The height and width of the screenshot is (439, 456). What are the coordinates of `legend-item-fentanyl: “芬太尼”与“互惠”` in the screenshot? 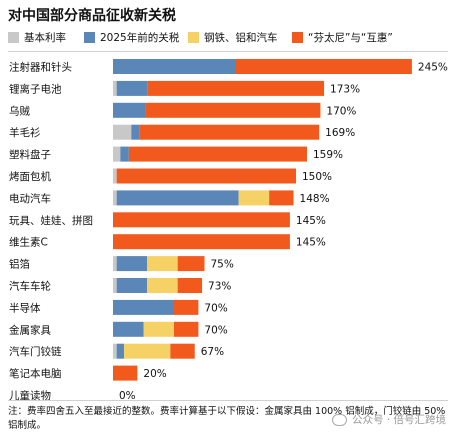 It's located at (342, 37).